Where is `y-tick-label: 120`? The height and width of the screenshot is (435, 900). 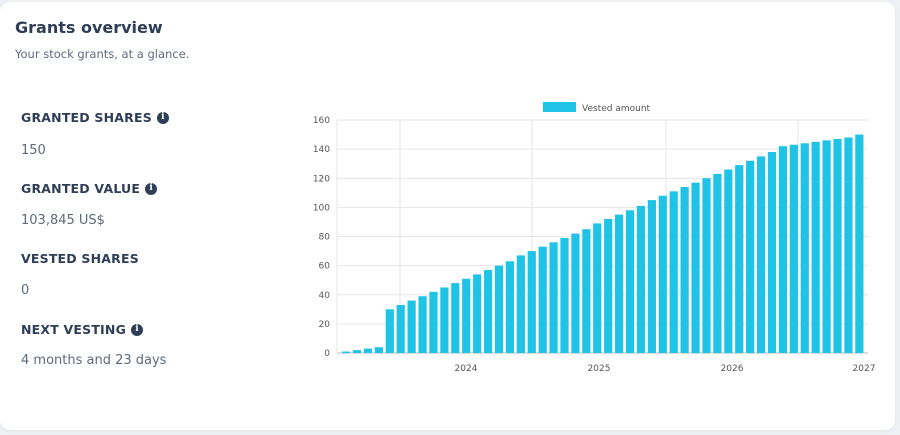
y-tick-label: 120 is located at coordinates (321, 179).